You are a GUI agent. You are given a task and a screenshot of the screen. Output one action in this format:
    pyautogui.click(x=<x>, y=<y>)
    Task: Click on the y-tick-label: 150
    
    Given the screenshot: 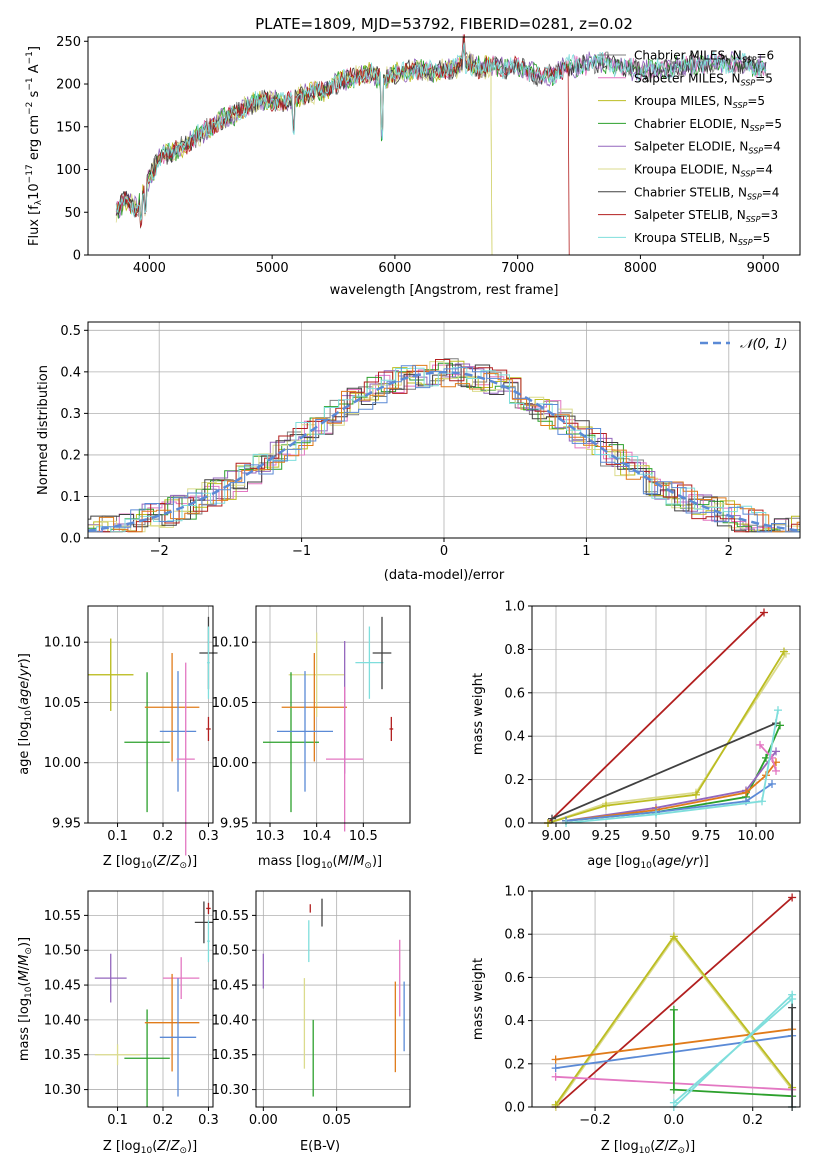 What is the action you would take?
    pyautogui.click(x=68, y=127)
    